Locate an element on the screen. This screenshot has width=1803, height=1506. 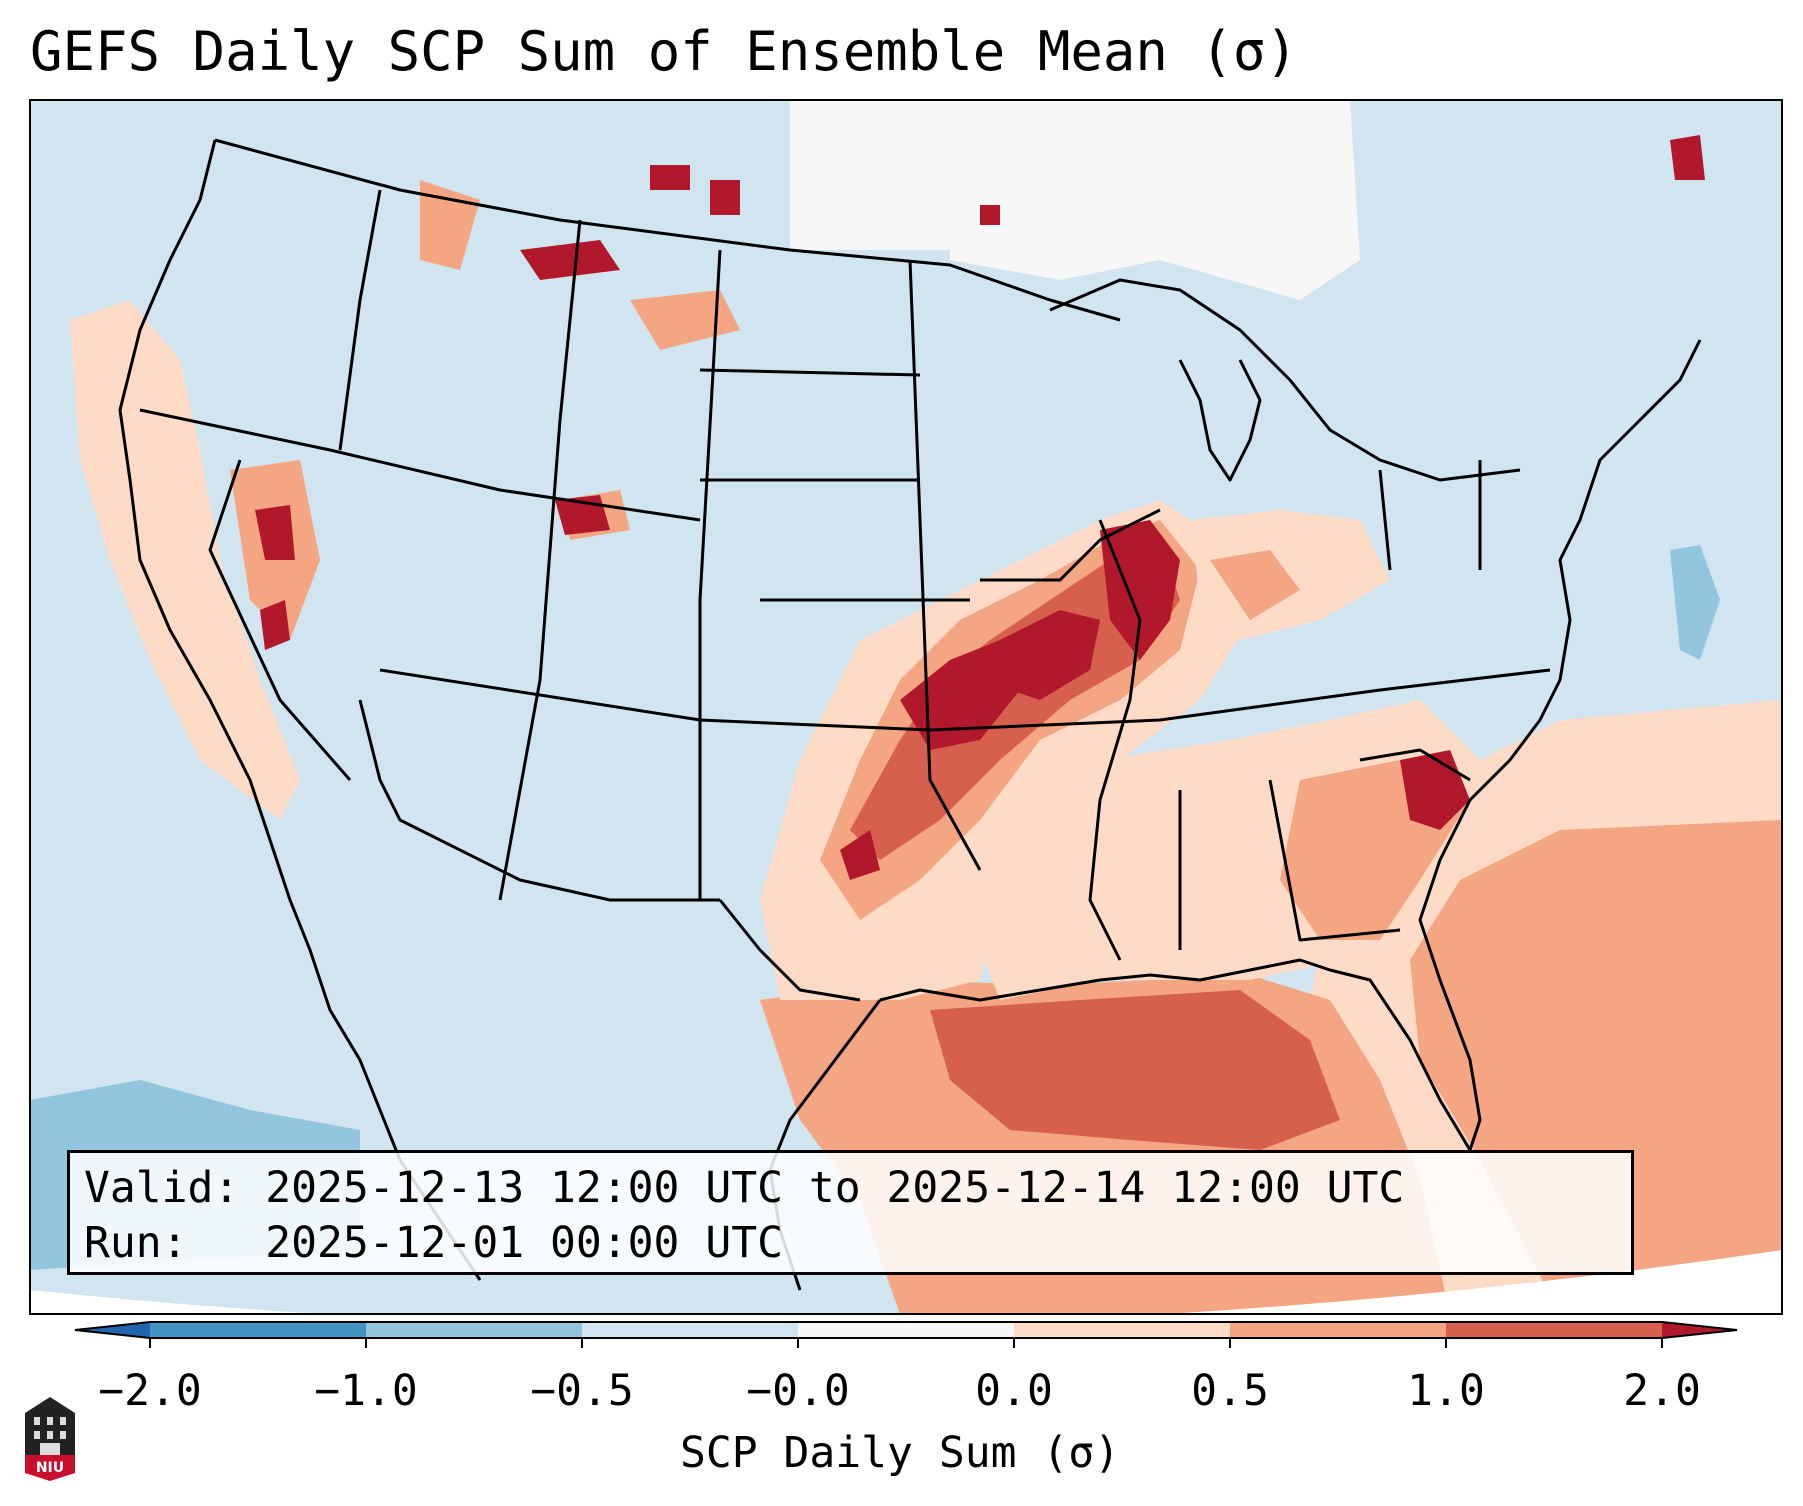
colorbar-label: SCP Daily Sum (σ) is located at coordinates (900, 1453).